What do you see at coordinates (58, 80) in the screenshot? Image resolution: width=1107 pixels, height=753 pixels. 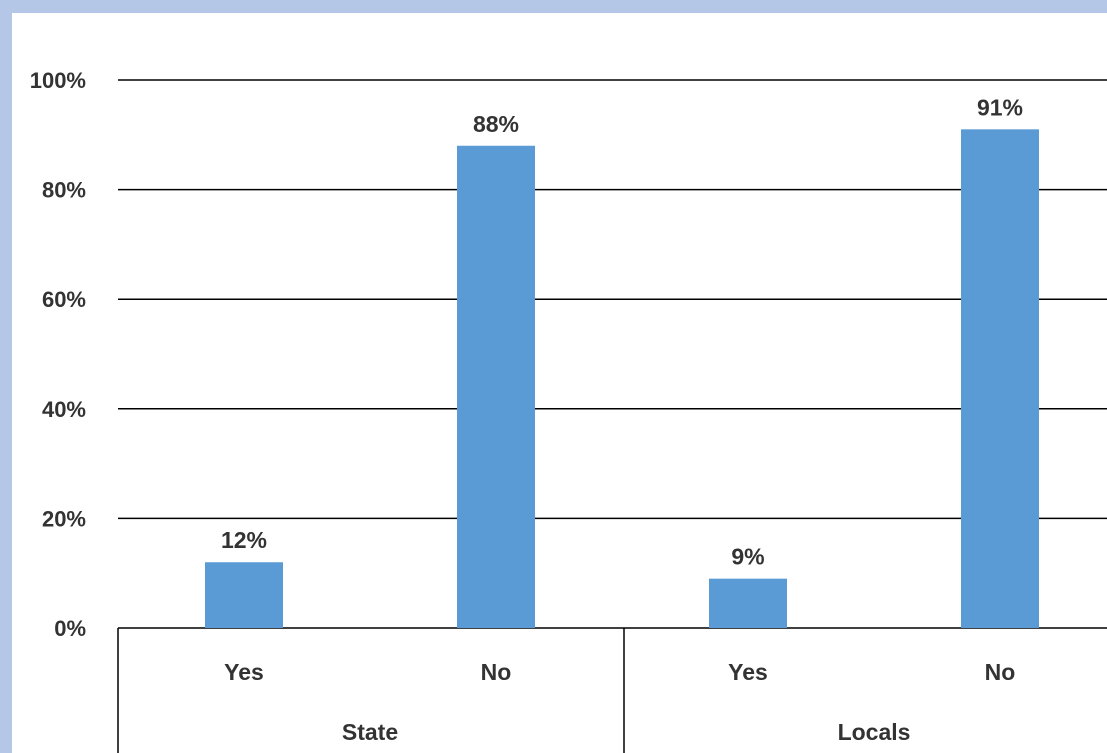 I see `y-tick-label: 100%` at bounding box center [58, 80].